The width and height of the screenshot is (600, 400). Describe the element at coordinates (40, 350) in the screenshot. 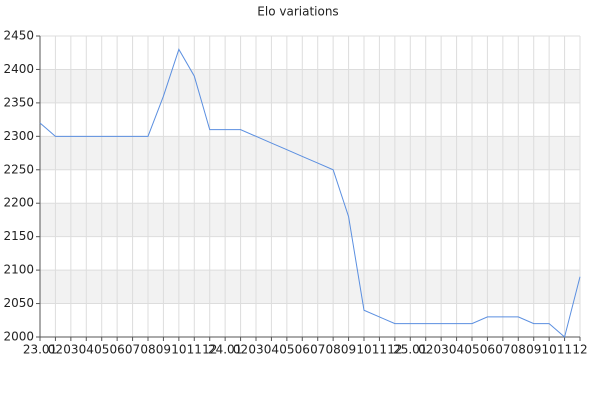

I see `x-tick-label: 23.01` at that location.